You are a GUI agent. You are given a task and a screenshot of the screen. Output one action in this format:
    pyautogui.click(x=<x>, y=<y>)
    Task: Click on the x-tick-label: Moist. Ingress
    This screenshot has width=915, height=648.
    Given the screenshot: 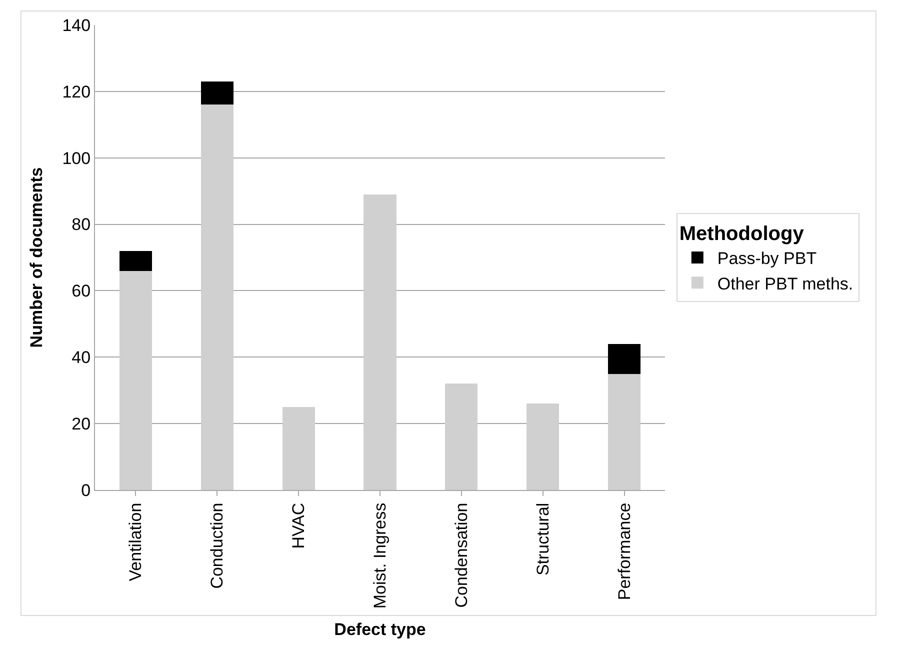 What is the action you would take?
    pyautogui.click(x=380, y=555)
    